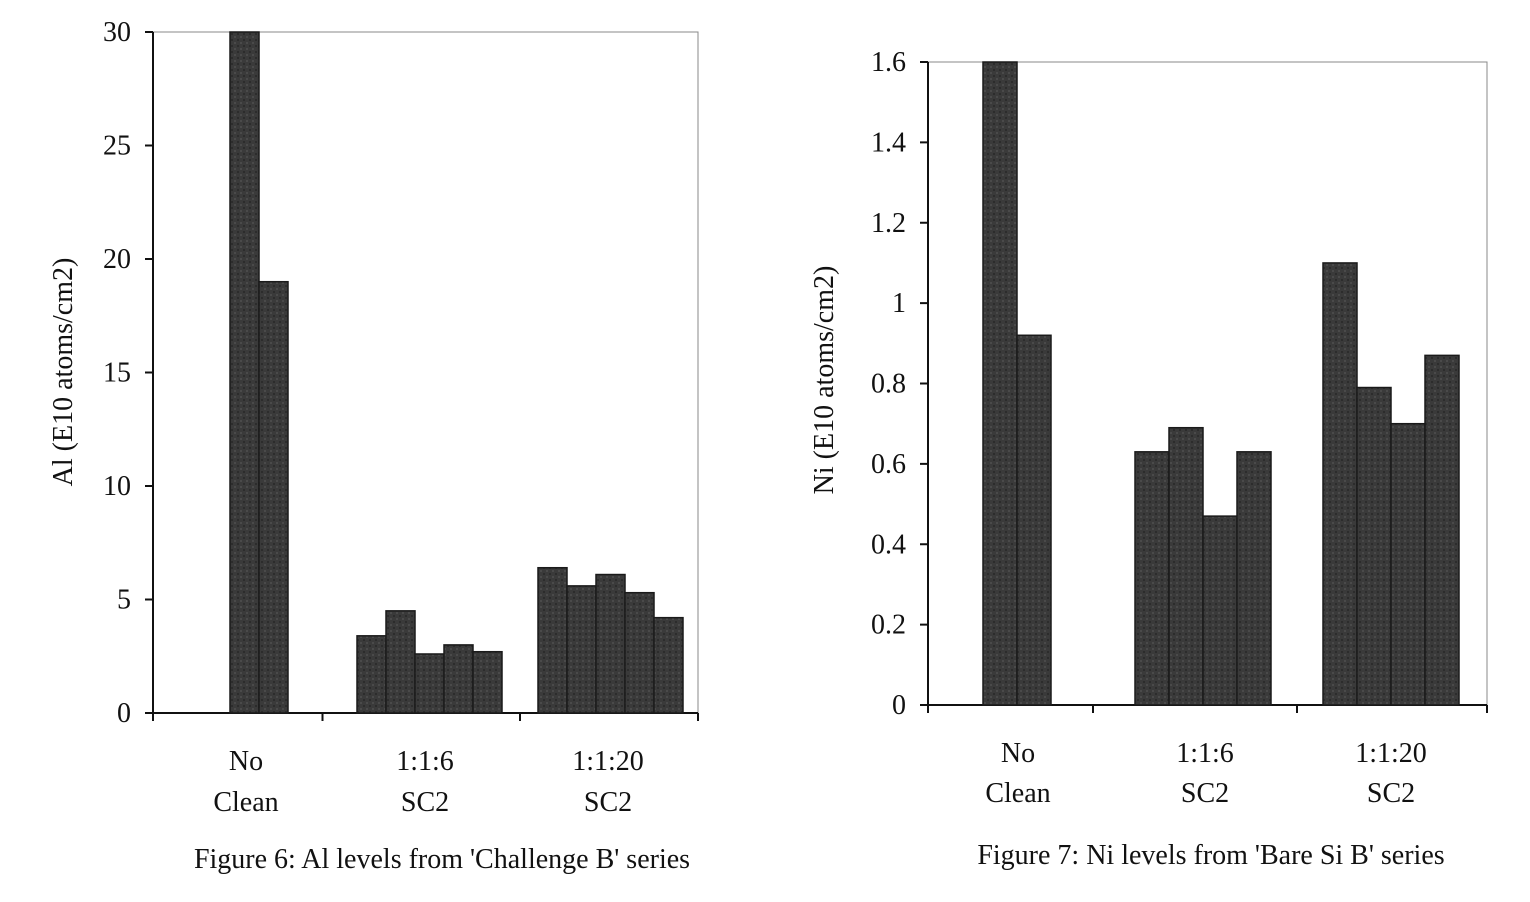 This screenshot has height=902, width=1530. Describe the element at coordinates (117, 32) in the screenshot. I see `y-tick-label: 30` at that location.